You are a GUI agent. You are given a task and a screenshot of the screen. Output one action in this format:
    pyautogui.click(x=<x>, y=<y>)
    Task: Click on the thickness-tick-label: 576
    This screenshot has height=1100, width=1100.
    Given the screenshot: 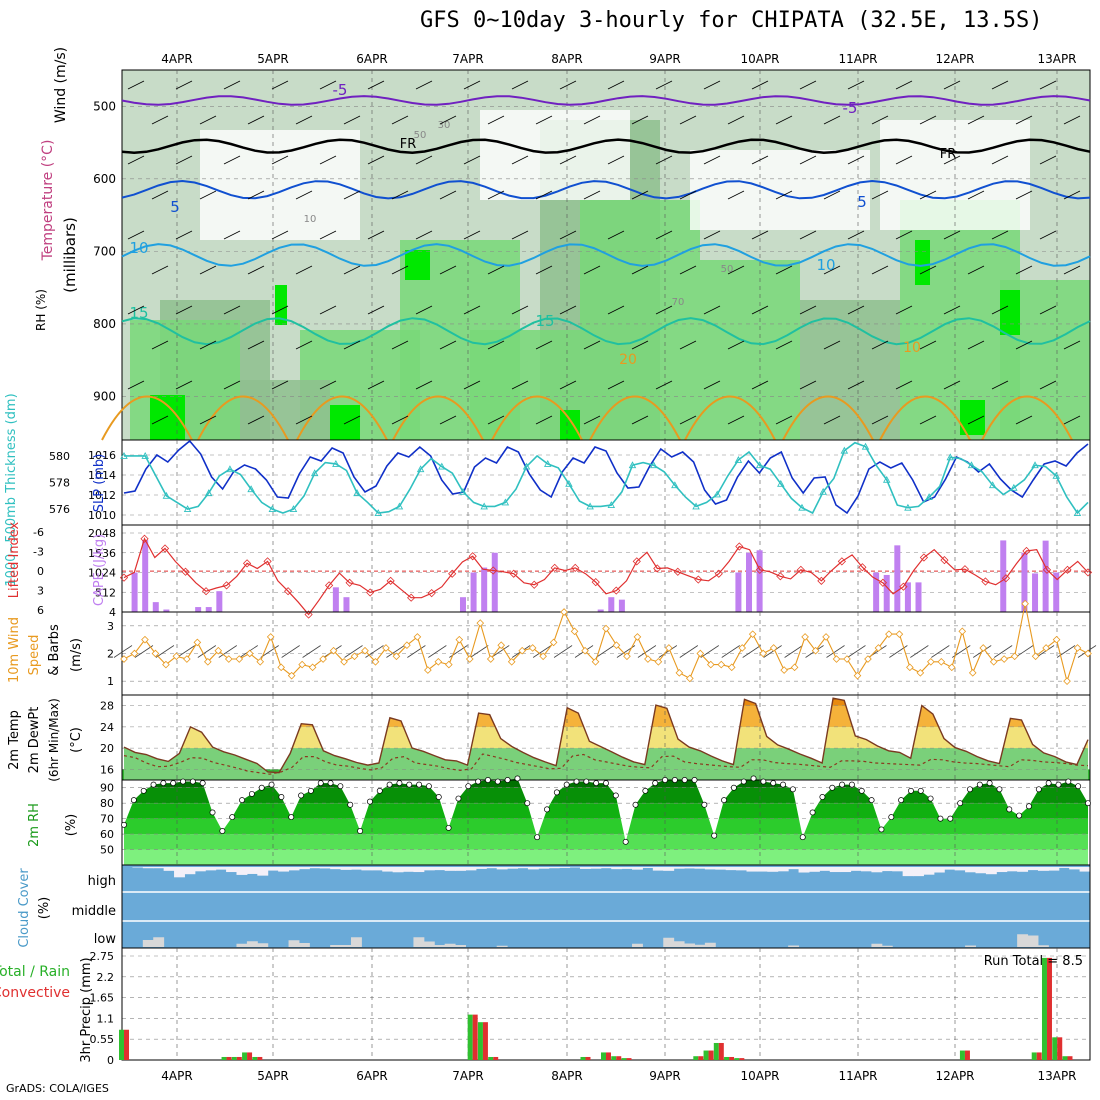 What is the action you would take?
    pyautogui.click(x=59, y=509)
    